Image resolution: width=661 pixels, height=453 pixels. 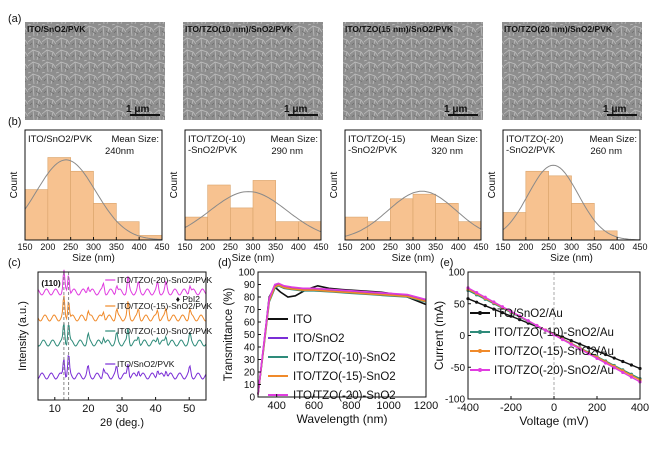 I want to click on histogram-title: ITO/TZO(-20), so click(x=534, y=139).